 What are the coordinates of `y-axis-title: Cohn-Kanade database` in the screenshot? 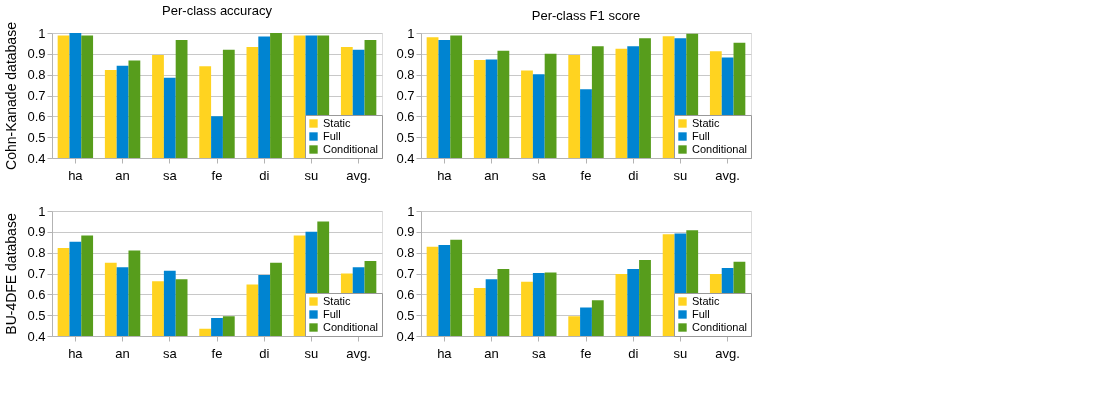 It's located at (11, 95).